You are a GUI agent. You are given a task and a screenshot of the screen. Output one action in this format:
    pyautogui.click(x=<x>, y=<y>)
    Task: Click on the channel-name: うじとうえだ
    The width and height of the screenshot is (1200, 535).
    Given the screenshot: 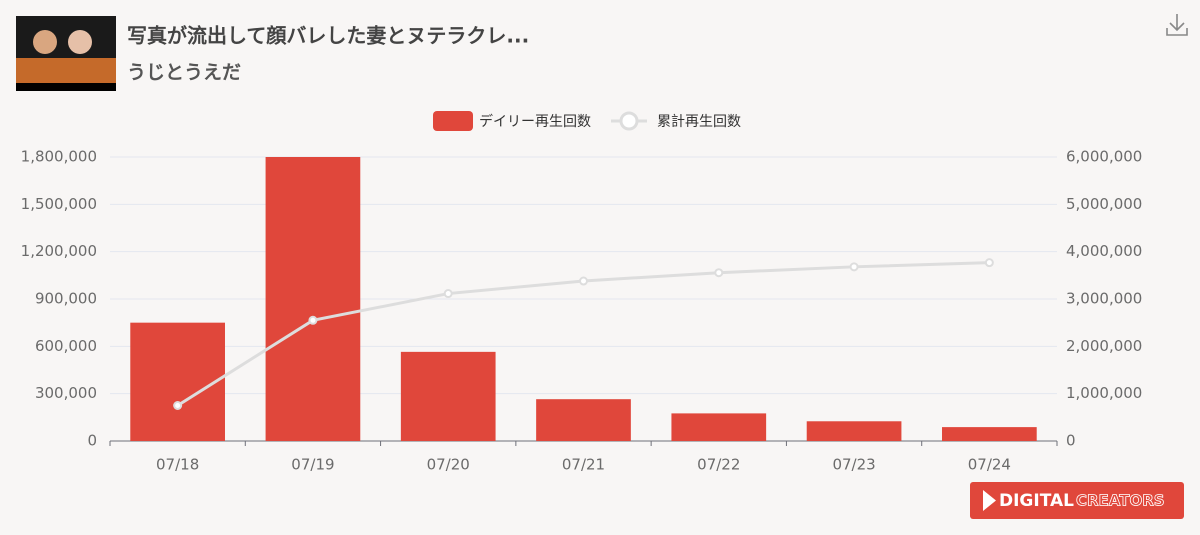 What is the action you would take?
    pyautogui.click(x=184, y=73)
    